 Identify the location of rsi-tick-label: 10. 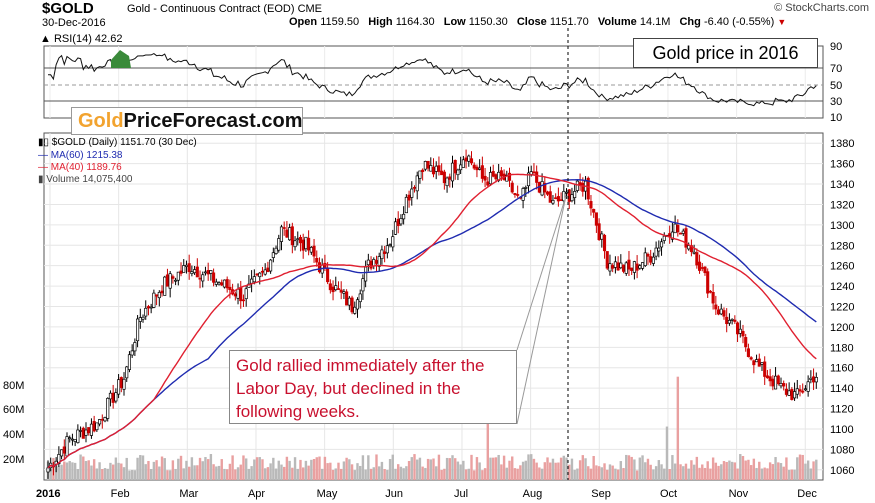
(836, 118).